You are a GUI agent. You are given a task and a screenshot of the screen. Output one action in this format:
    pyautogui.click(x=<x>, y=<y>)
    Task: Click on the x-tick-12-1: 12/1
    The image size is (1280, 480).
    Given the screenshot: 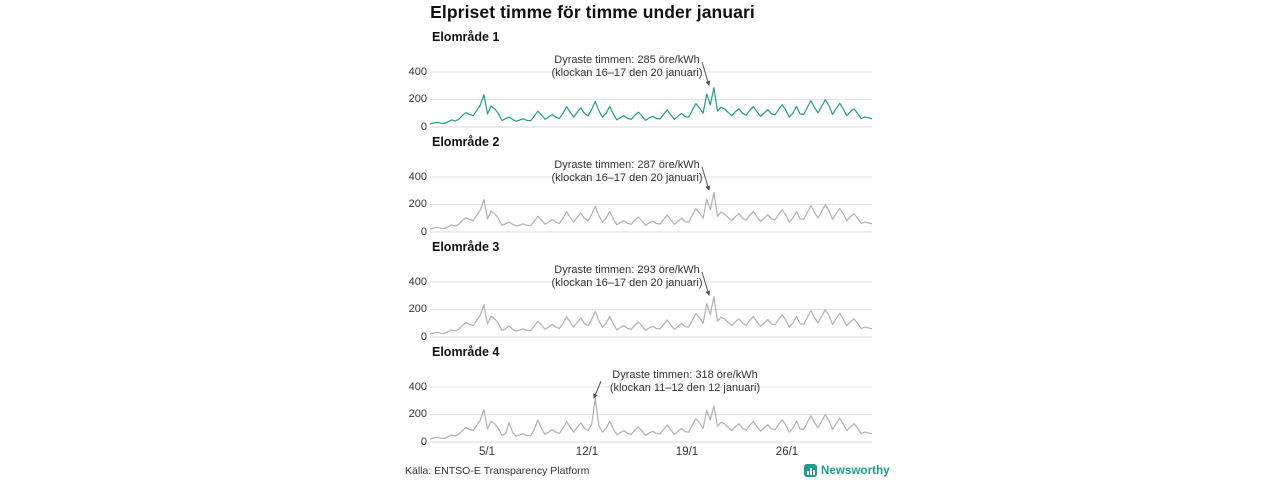 What is the action you would take?
    pyautogui.click(x=587, y=452)
    